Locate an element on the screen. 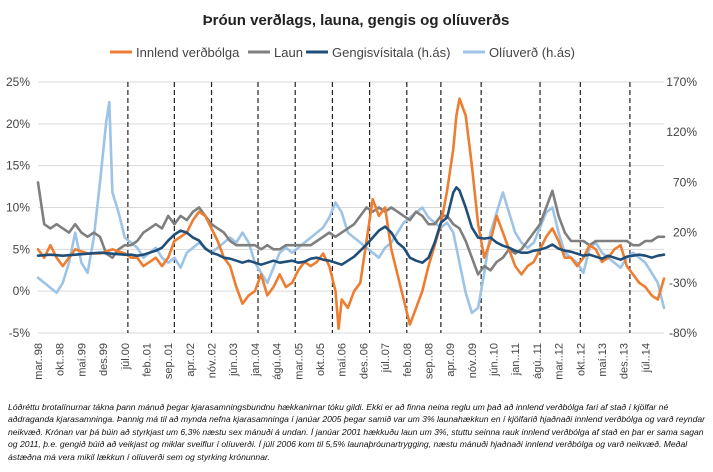 The height and width of the screenshot is (472, 713). x-tick-label: feb..01 is located at coordinates (147, 360).